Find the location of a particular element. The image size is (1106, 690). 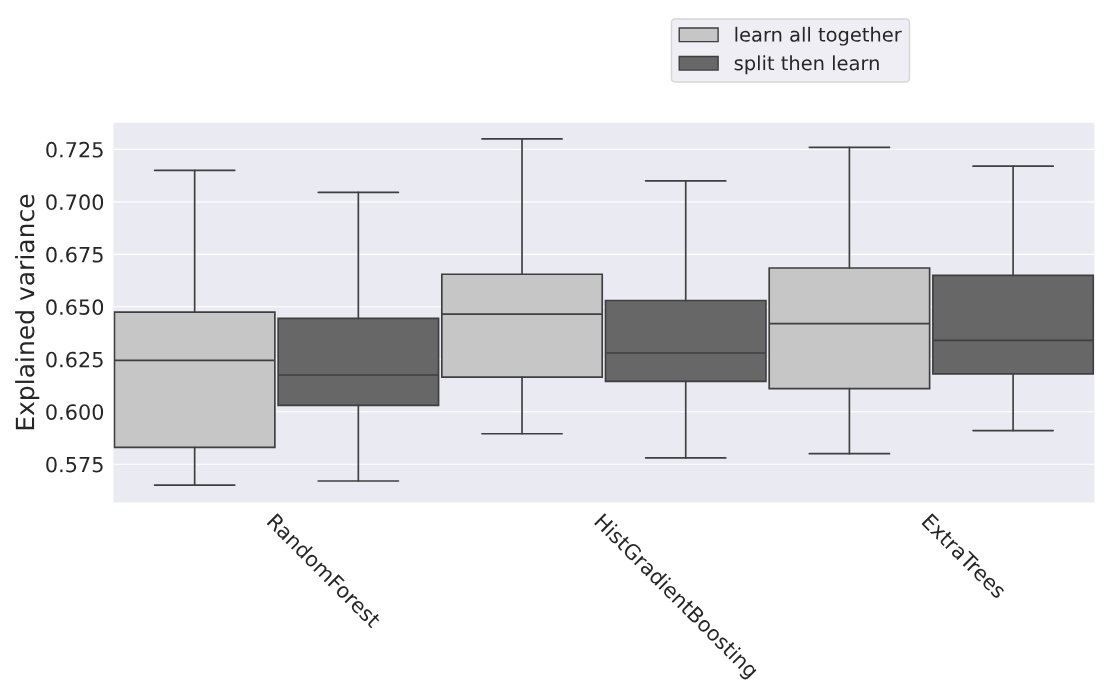

y-tick-label: 0.600 is located at coordinates (75, 412).